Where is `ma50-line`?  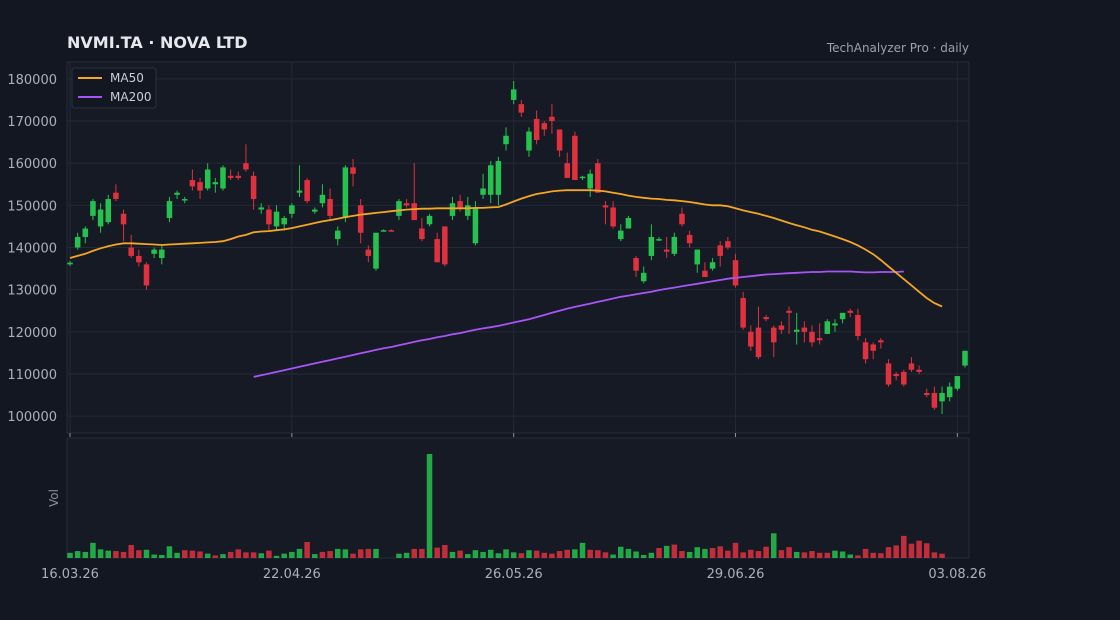
ma50-line is located at coordinates (506, 248).